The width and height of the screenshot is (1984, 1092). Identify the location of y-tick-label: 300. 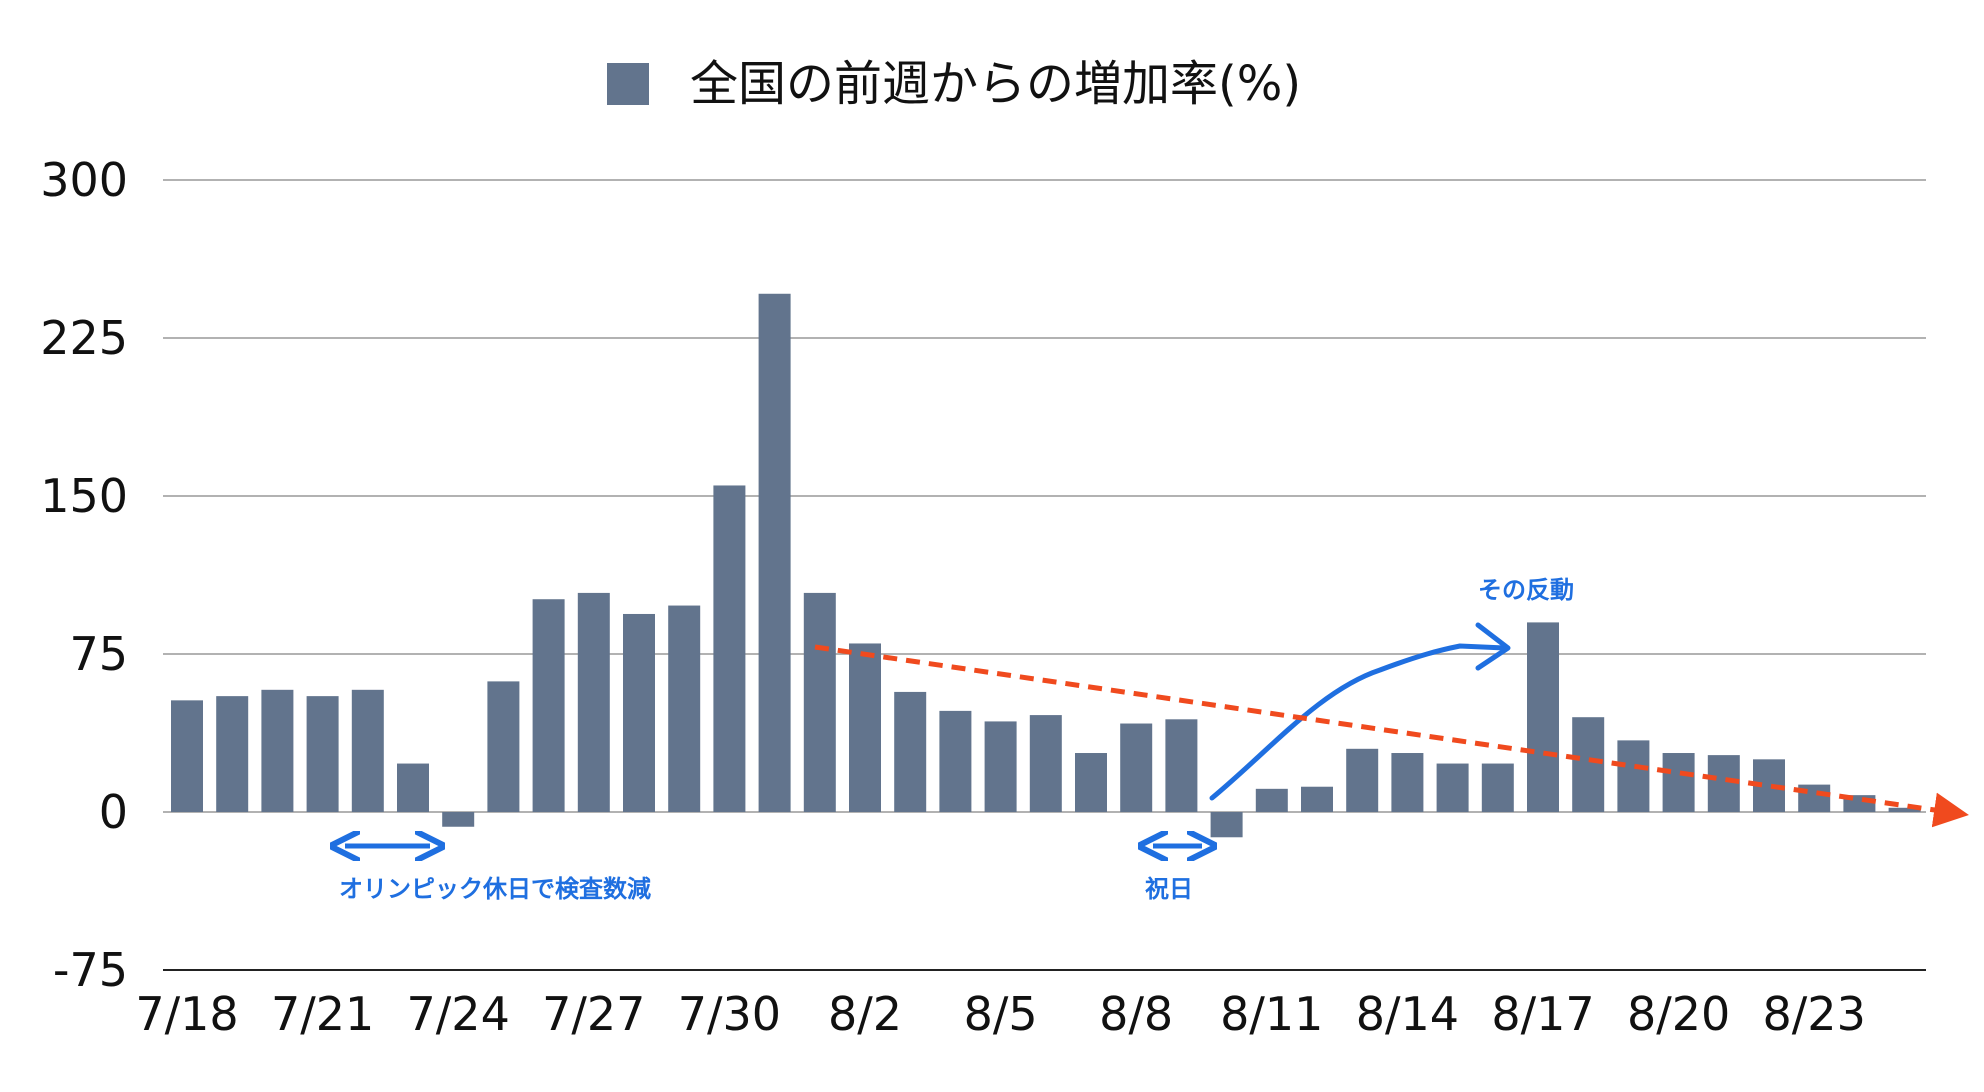
(84, 180).